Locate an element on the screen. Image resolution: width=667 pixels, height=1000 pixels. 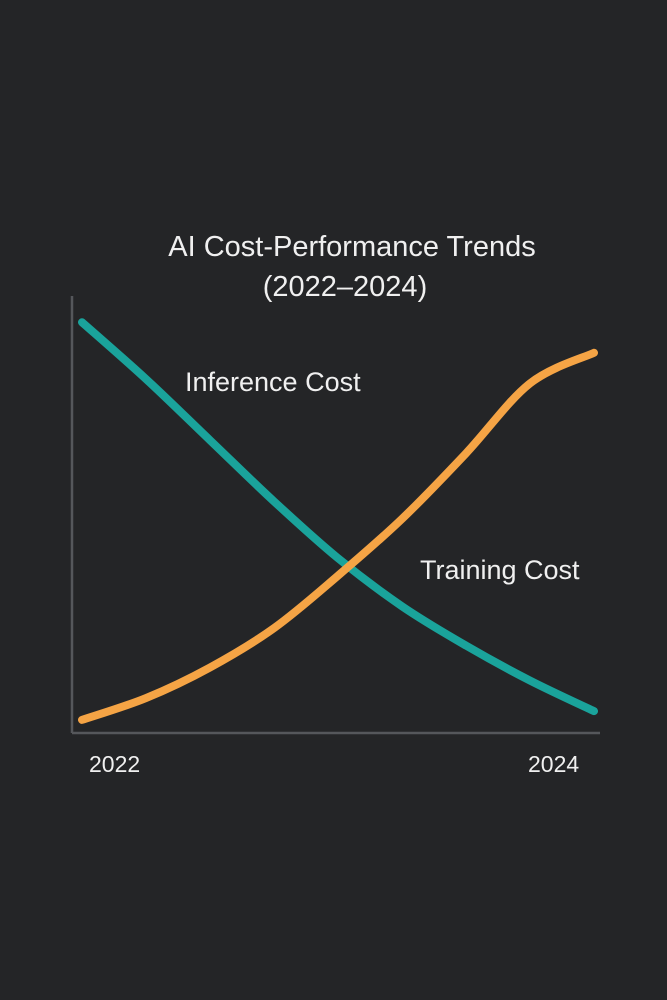
chart-subtitle: (2022–2024) is located at coordinates (345, 287).